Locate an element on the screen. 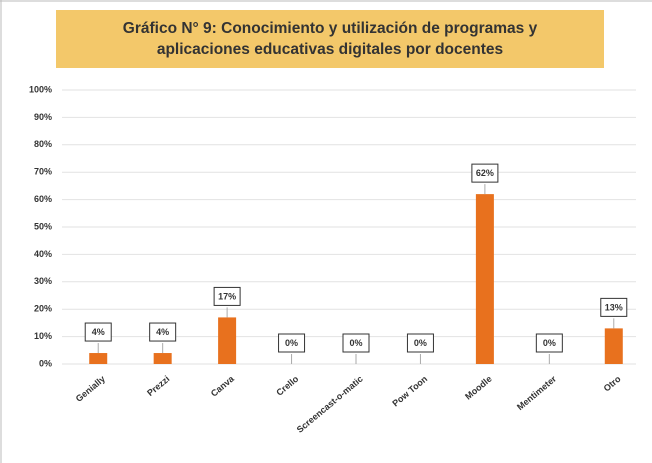 The height and width of the screenshot is (463, 652). y-tick-label: 10% is located at coordinates (43, 336).